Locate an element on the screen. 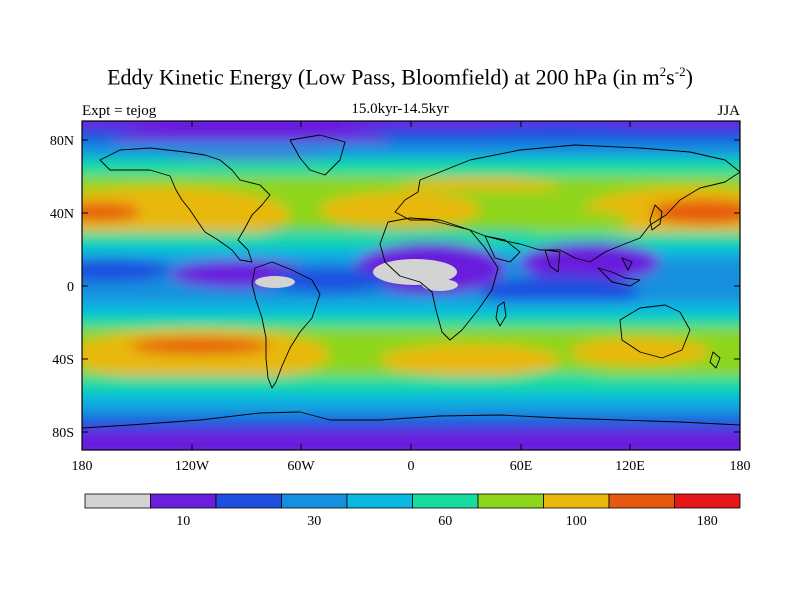  lon-tick-label: 0 is located at coordinates (411, 466).